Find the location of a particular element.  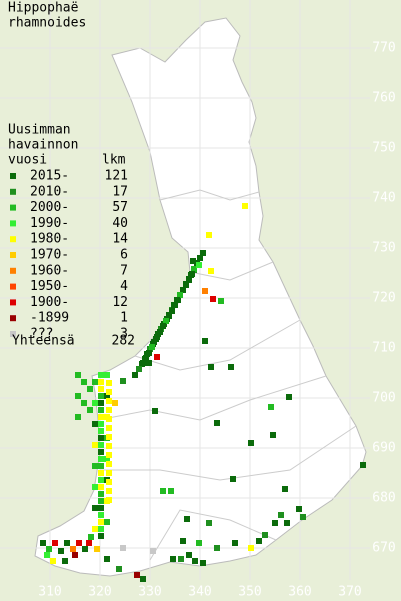

legend-label: 1960- is located at coordinates (49, 270).